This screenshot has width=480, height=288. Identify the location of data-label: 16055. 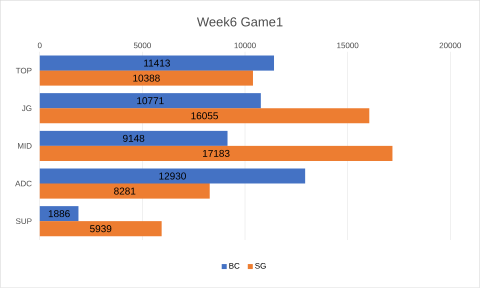
(204, 116).